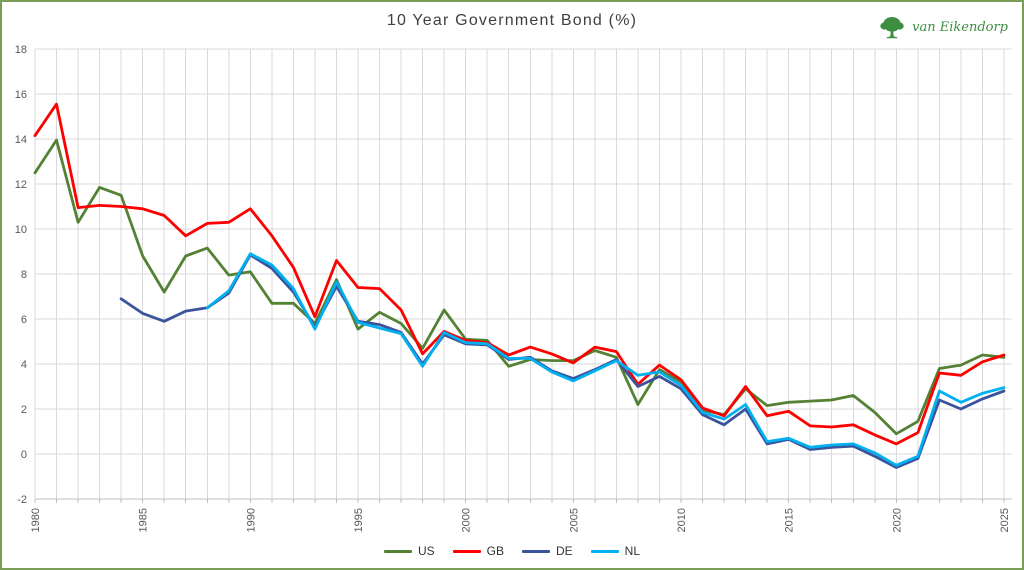 This screenshot has width=1024, height=570. Describe the element at coordinates (897, 520) in the screenshot. I see `x-tick-label: 2020` at that location.